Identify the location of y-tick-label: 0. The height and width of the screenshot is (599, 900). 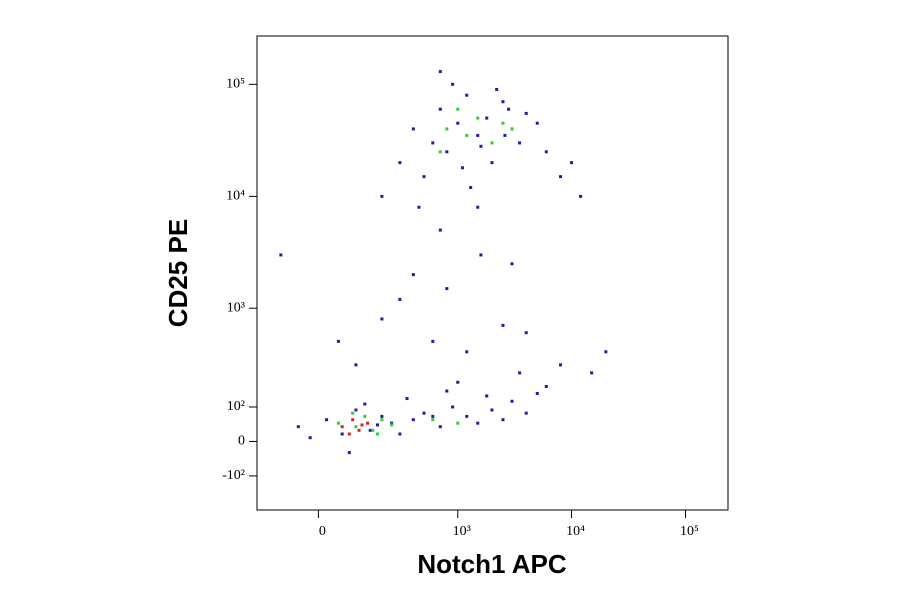
(241, 441).